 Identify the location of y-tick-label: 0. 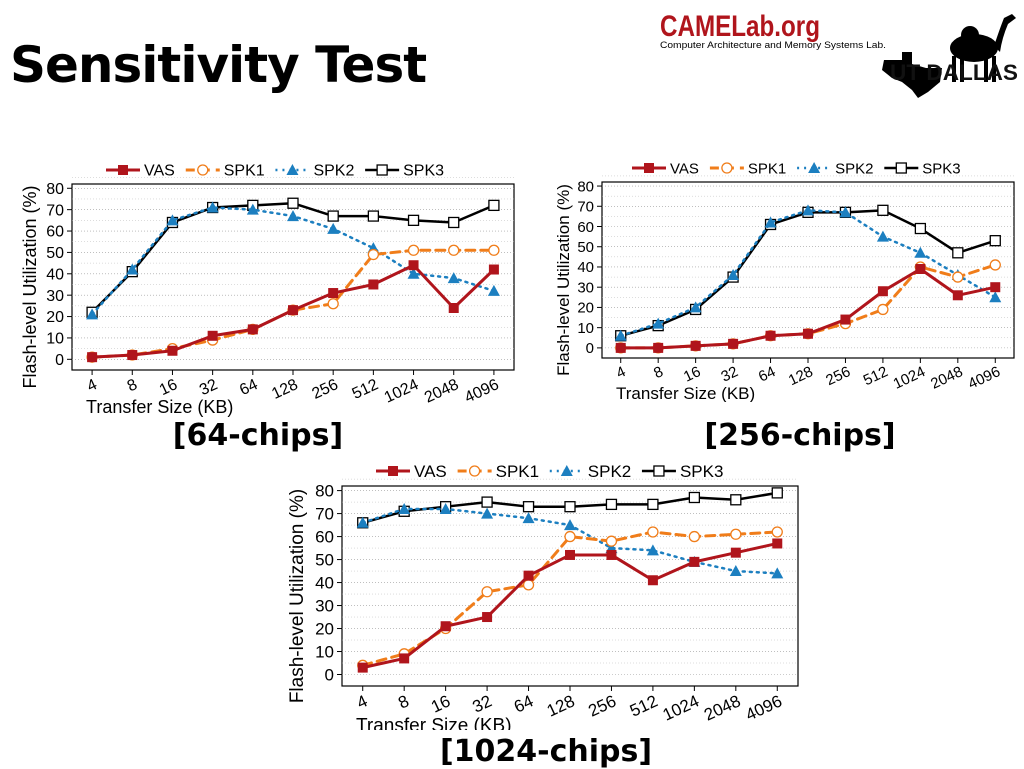
(329, 674).